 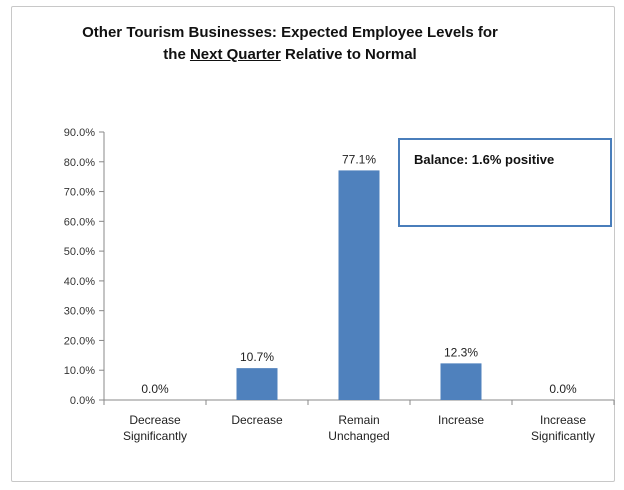 I want to click on balance-annotation-box: Balance: 1.6% positive, so click(x=505, y=182).